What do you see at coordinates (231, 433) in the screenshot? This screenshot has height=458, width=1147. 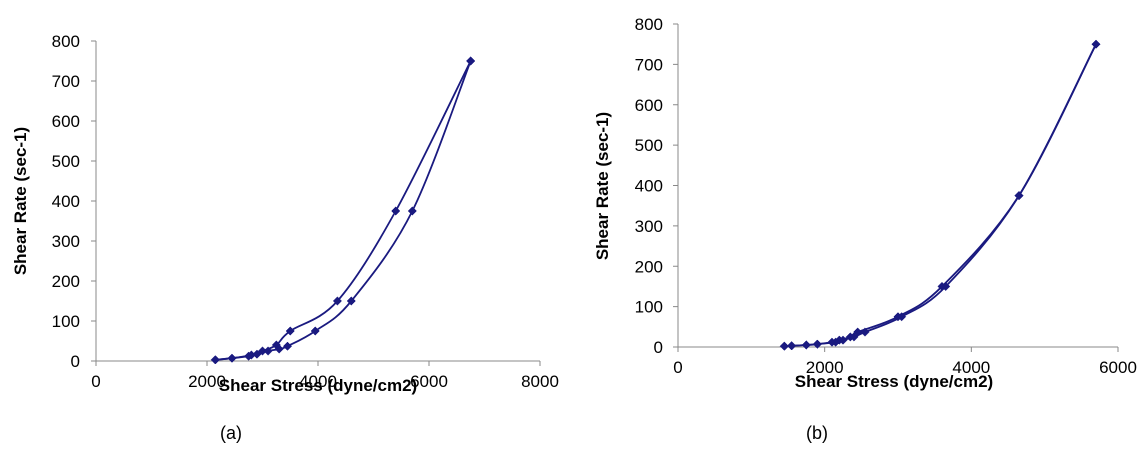 I see `panel-label: (a)` at bounding box center [231, 433].